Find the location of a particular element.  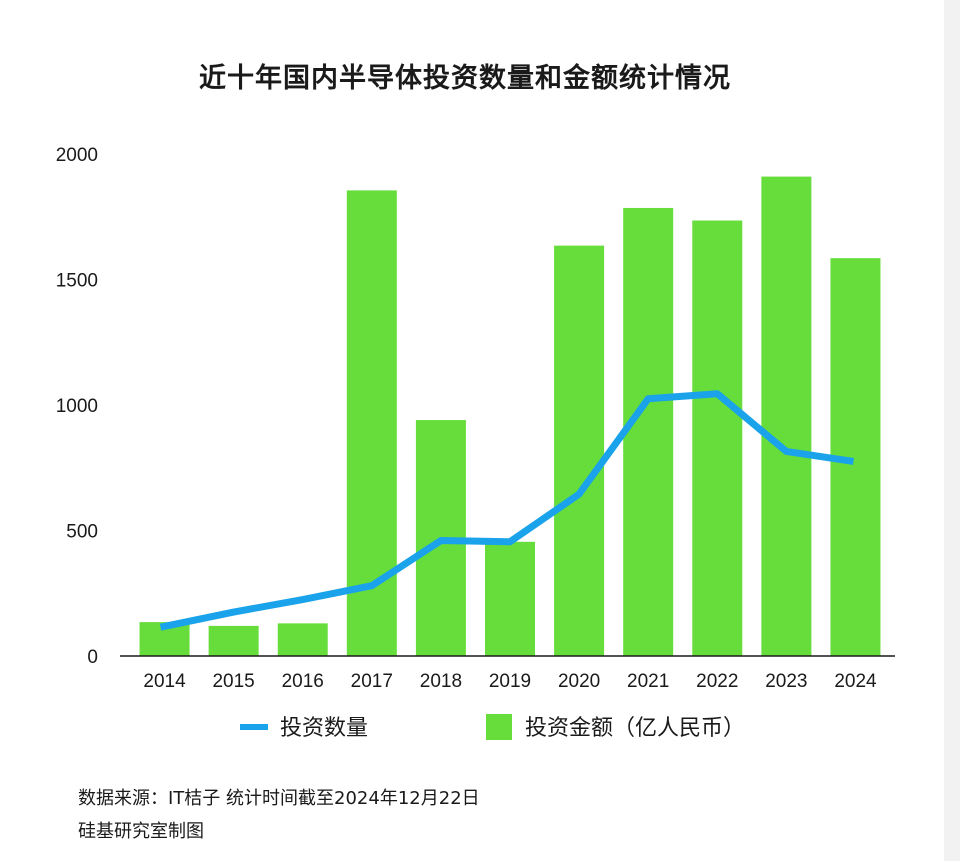

x-tick-label: 2014 is located at coordinates (164, 681).